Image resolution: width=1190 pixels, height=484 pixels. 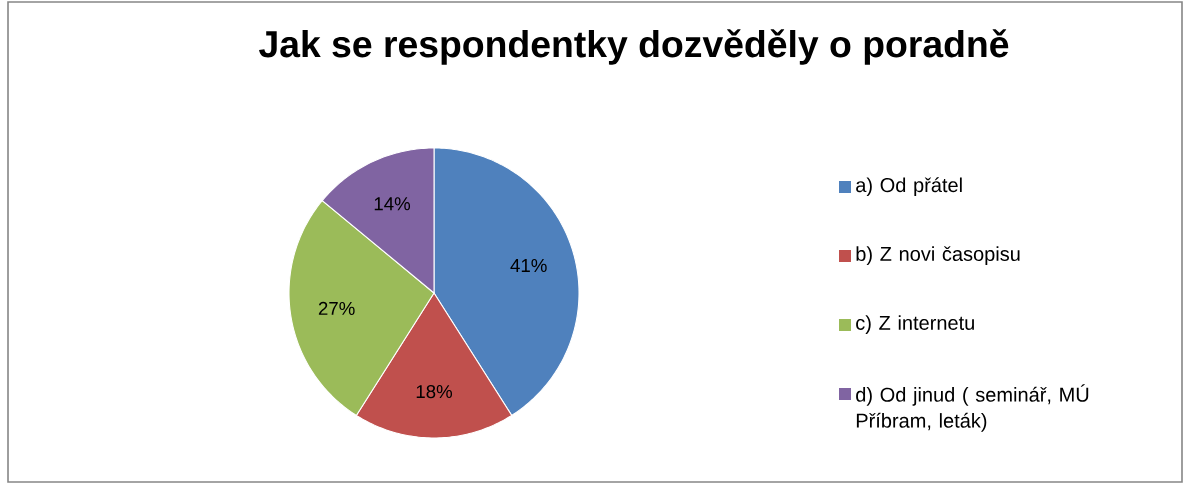 I want to click on chart-title: Jak se respondentky dozvěděly o poradně, so click(x=634, y=47).